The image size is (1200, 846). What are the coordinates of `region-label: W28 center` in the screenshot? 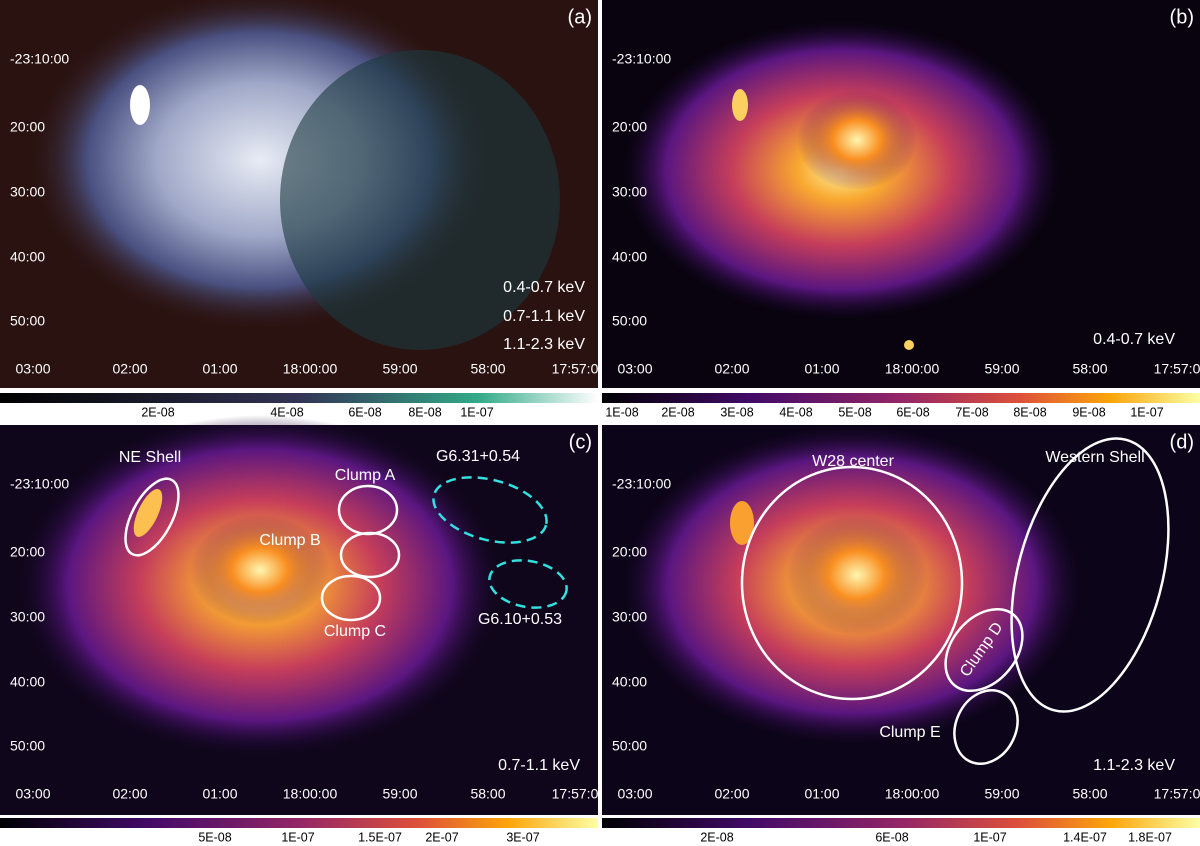 It's located at (853, 461).